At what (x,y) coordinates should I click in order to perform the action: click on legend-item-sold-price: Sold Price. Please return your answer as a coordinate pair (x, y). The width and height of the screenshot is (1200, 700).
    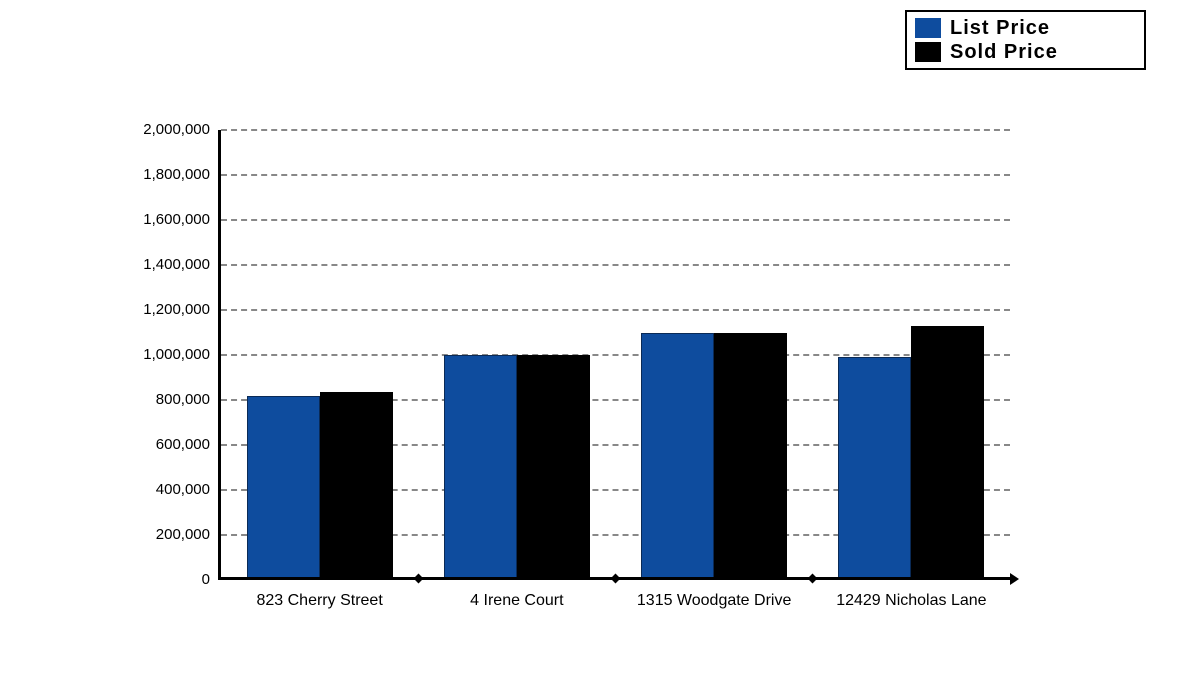
    Looking at the image, I should click on (1025, 52).